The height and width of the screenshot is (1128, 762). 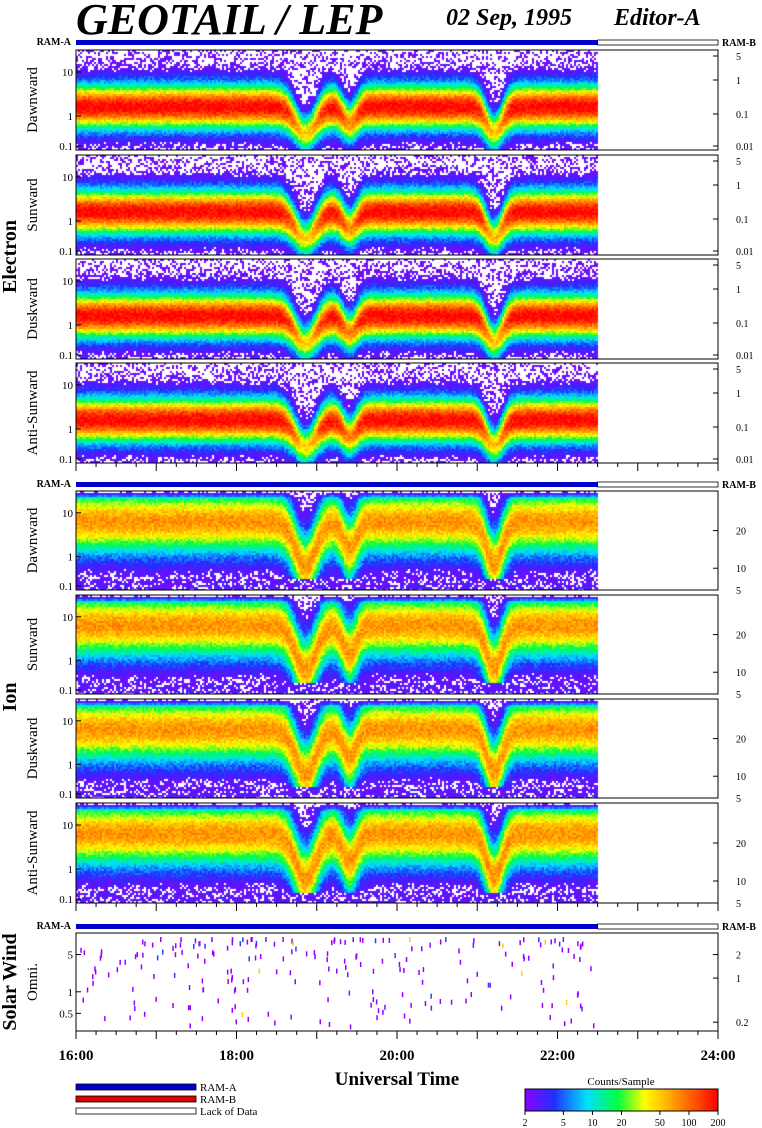 What do you see at coordinates (68, 178) in the screenshot?
I see `y-tick-label-left: 10` at bounding box center [68, 178].